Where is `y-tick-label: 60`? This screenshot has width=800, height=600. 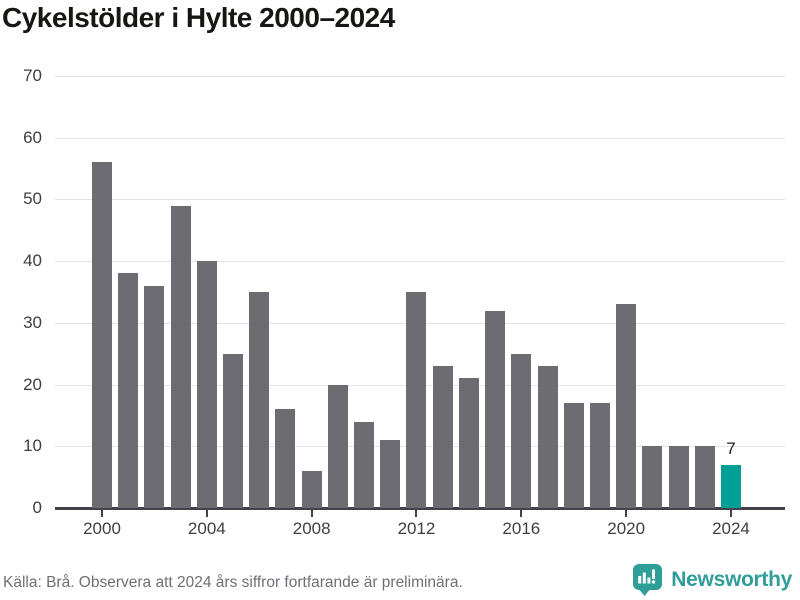
y-tick-label: 60 is located at coordinates (32, 137).